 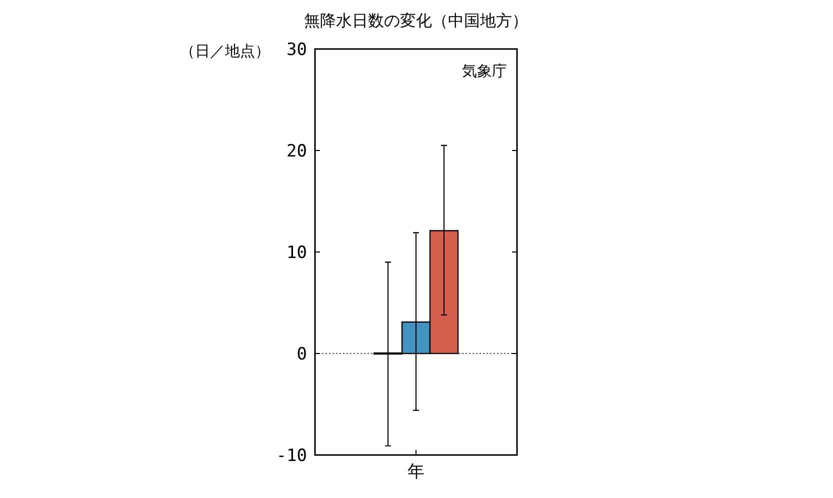 What do you see at coordinates (416, 20) in the screenshot?
I see `title: 無降水日数の変化（中国地方）` at bounding box center [416, 20].